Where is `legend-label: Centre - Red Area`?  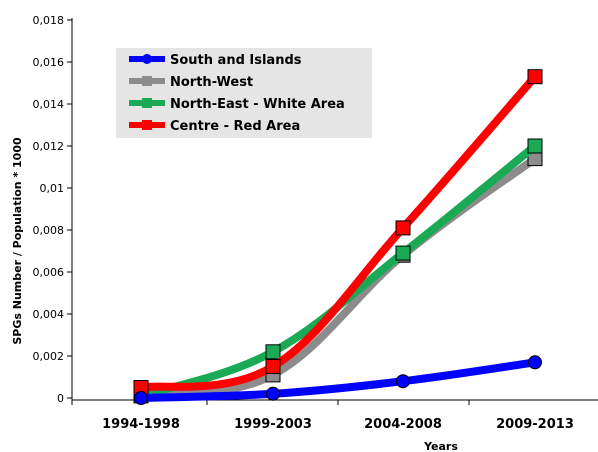
legend-label: Centre - Red Area is located at coordinates (235, 126).